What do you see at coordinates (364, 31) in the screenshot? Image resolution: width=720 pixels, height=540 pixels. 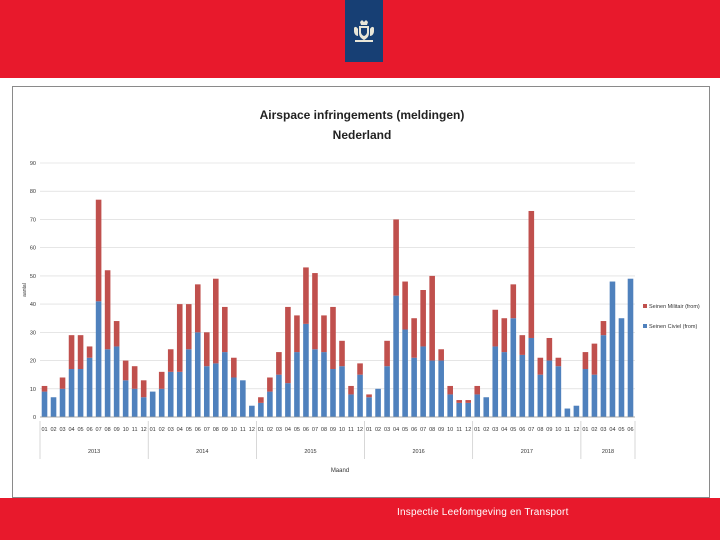 I see `logo` at bounding box center [364, 31].